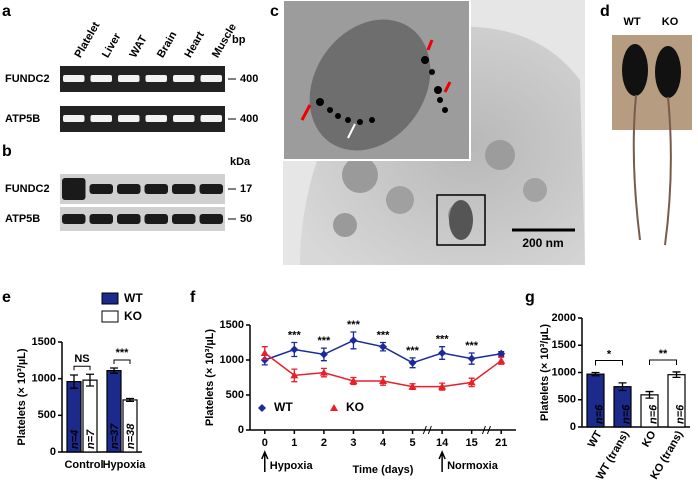 The image size is (698, 484). What do you see at coordinates (324, 443) in the screenshot?
I see `x-tick-label: 2` at bounding box center [324, 443].